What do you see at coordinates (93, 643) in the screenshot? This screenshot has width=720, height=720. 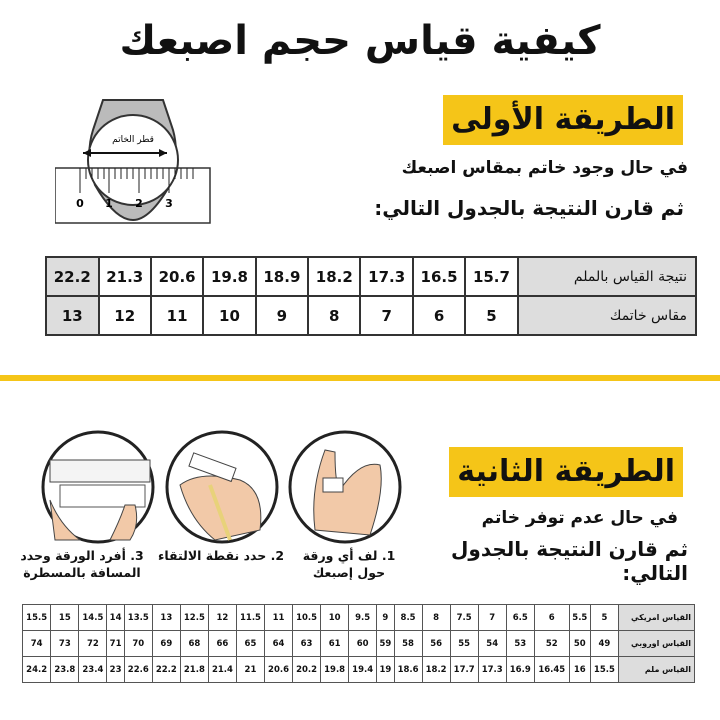 I see `table-cell: 72` at bounding box center [93, 643].